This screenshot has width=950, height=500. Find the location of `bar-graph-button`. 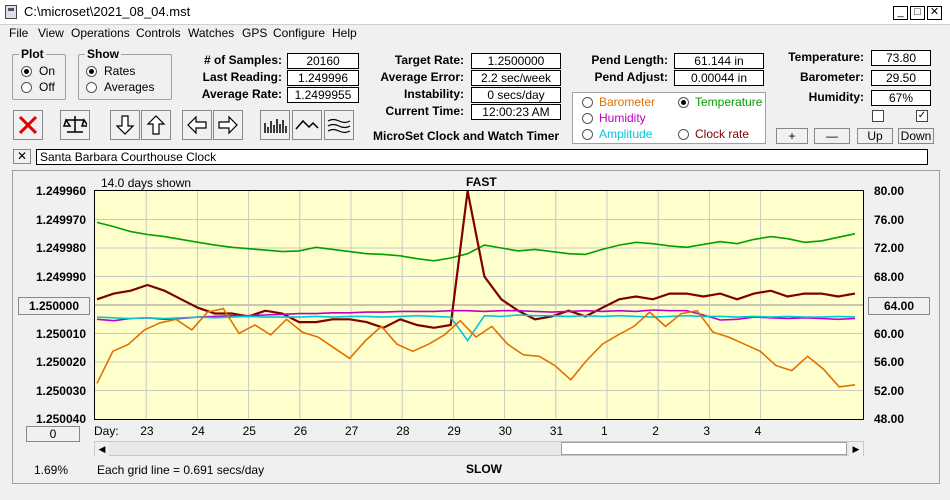

bar-graph-button is located at coordinates (275, 125).